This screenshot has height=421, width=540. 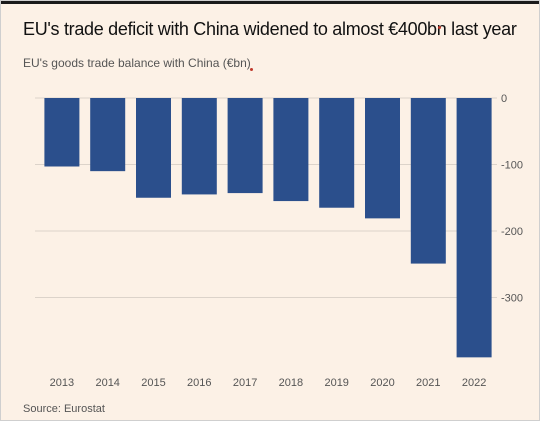 I want to click on x-tick-label: 2021, so click(x=428, y=383).